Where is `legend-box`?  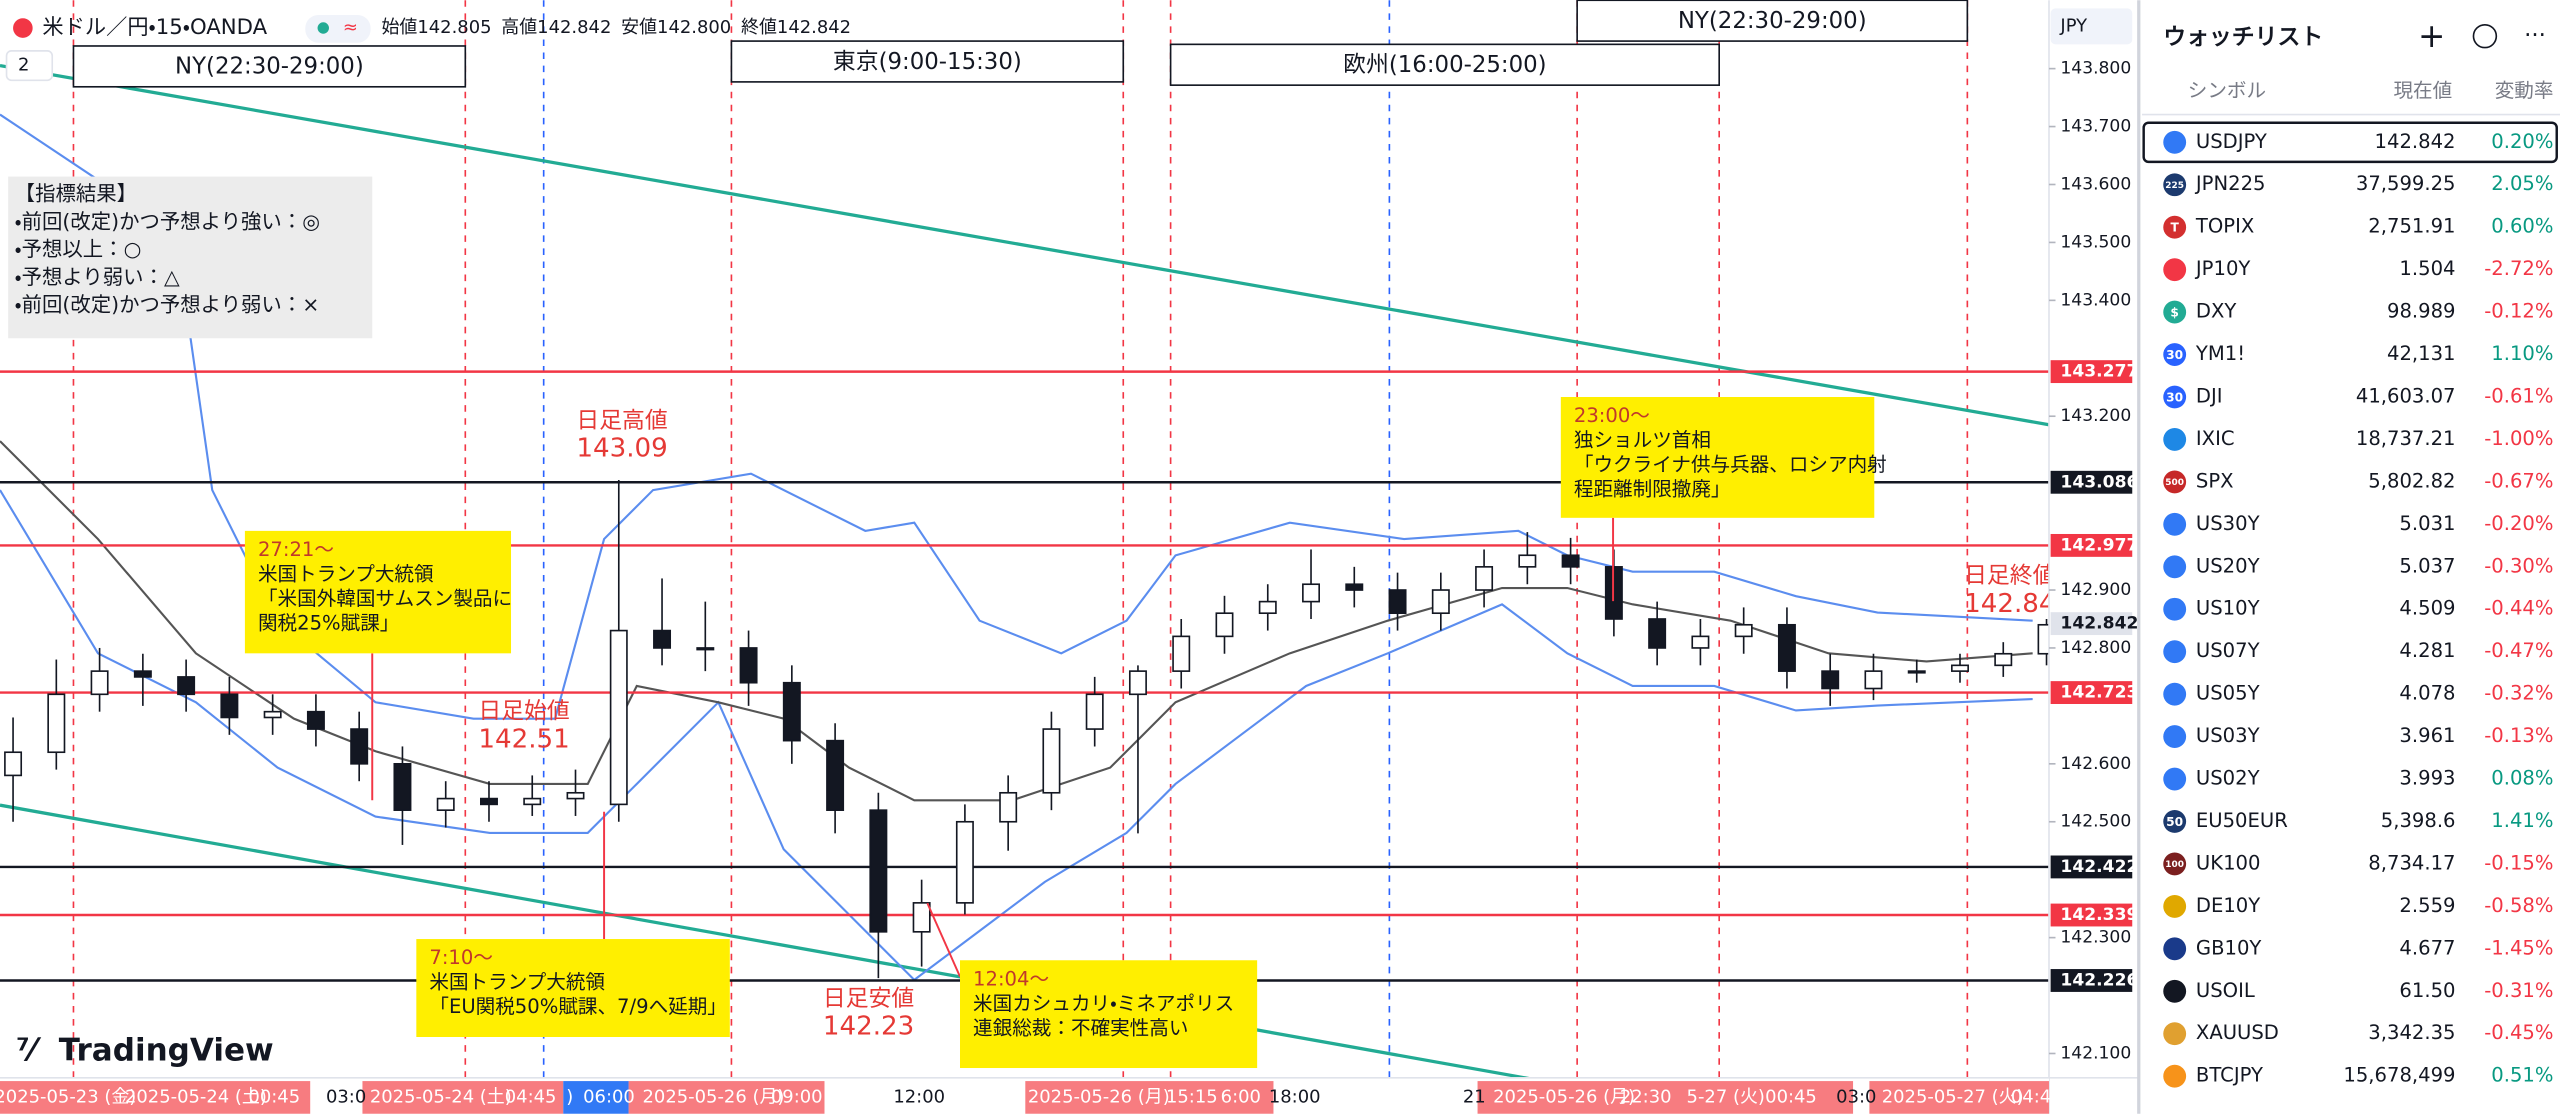
legend-box is located at coordinates (190, 257).